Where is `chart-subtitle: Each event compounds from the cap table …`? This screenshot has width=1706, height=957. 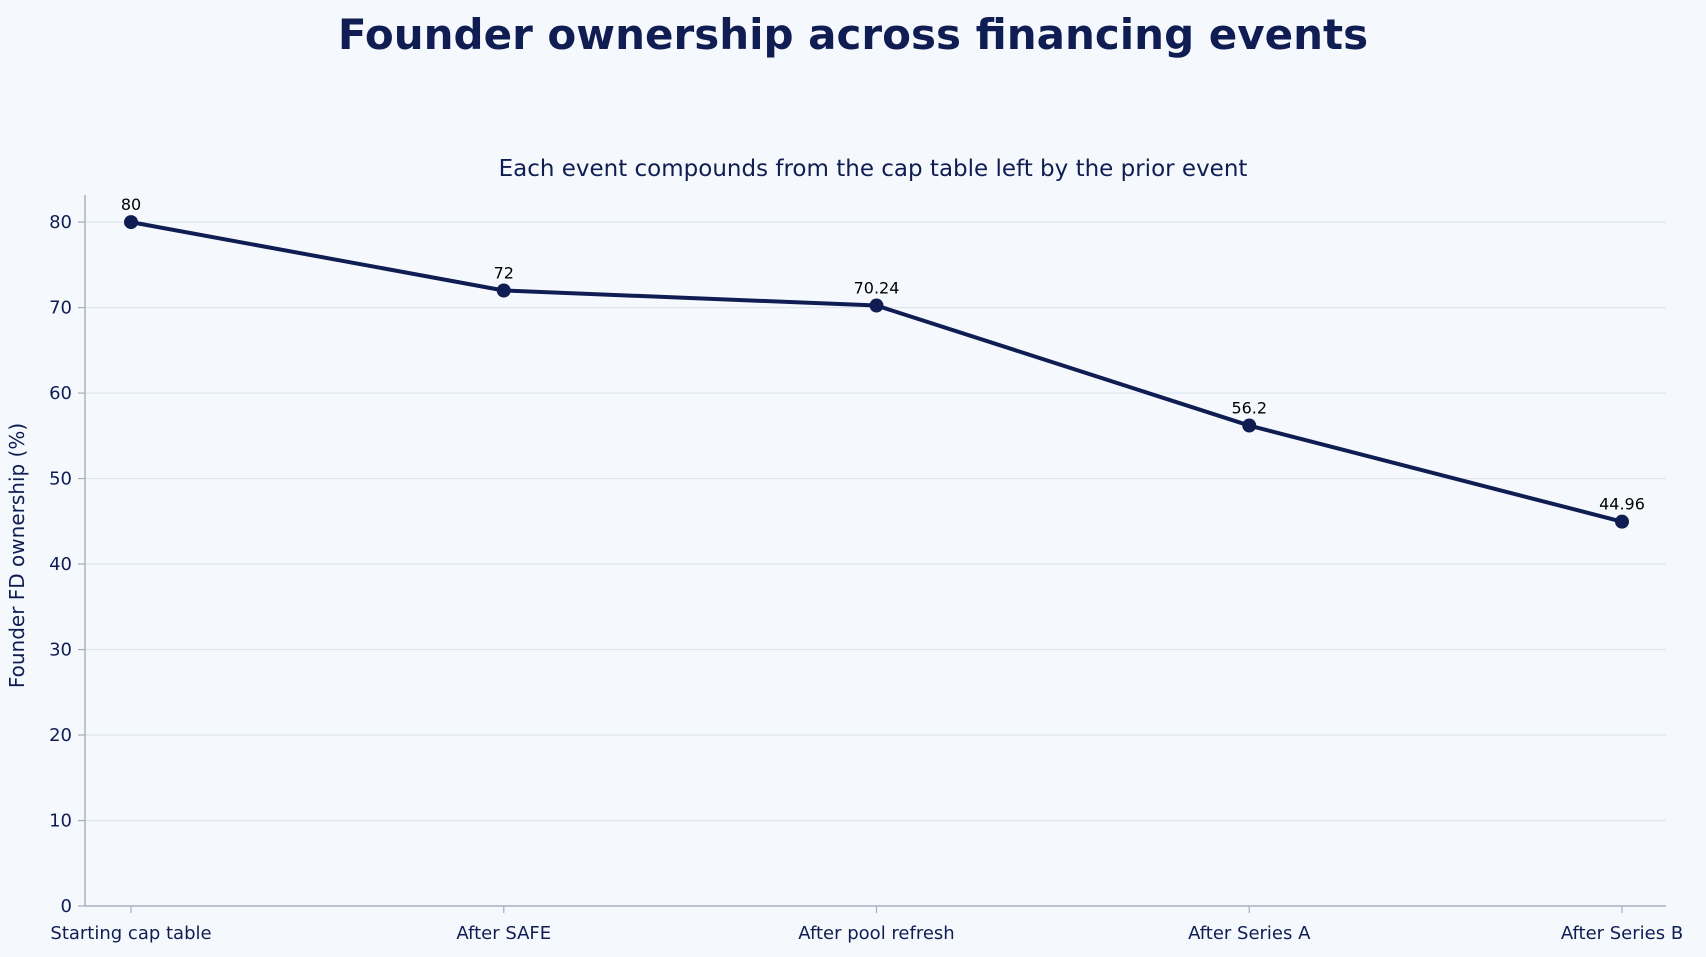 chart-subtitle: Each event compounds from the cap table … is located at coordinates (873, 169).